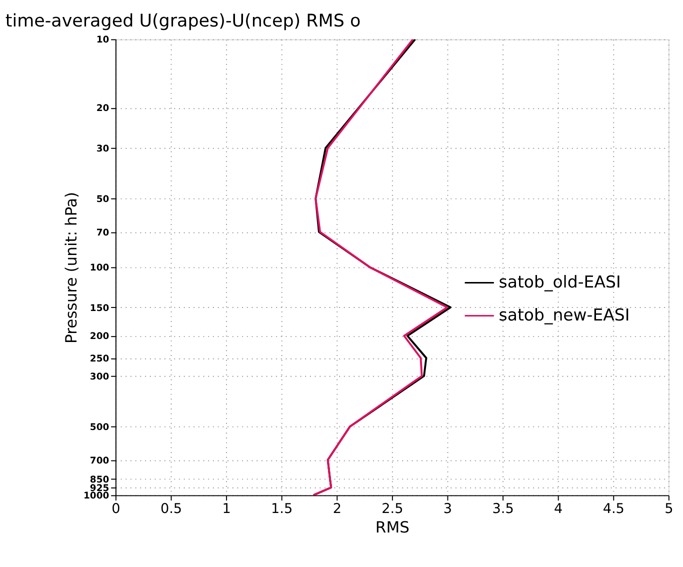 The width and height of the screenshot is (683, 567). What do you see at coordinates (100, 358) in the screenshot?
I see `y-tick-label: 250` at bounding box center [100, 358].